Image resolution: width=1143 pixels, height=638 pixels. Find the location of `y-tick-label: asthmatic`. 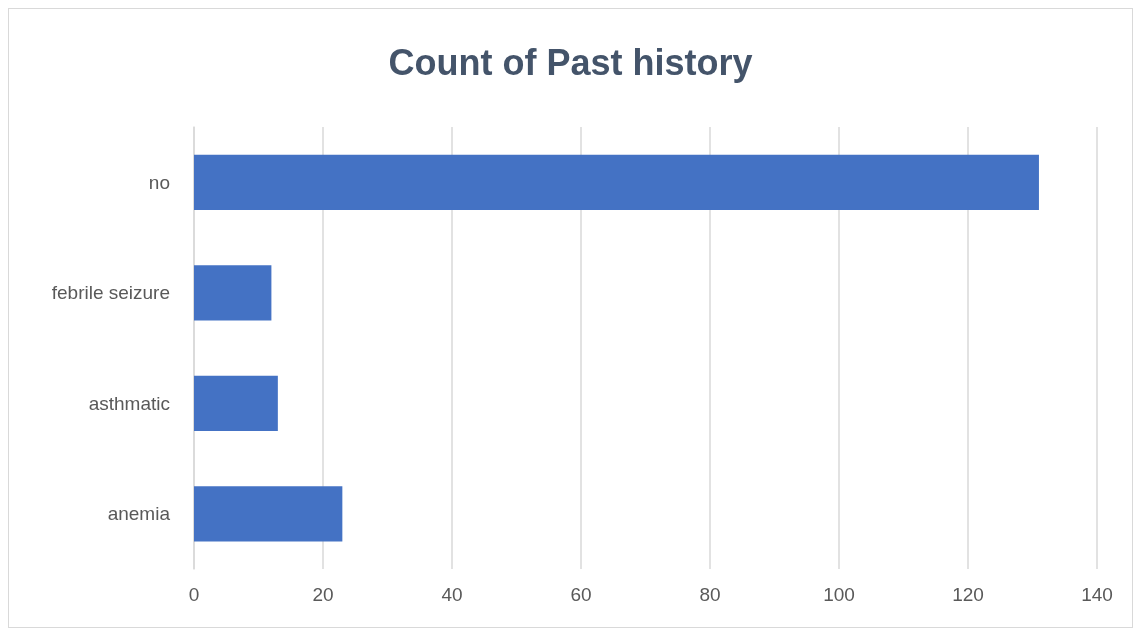

y-tick-label: asthmatic is located at coordinates (129, 403).